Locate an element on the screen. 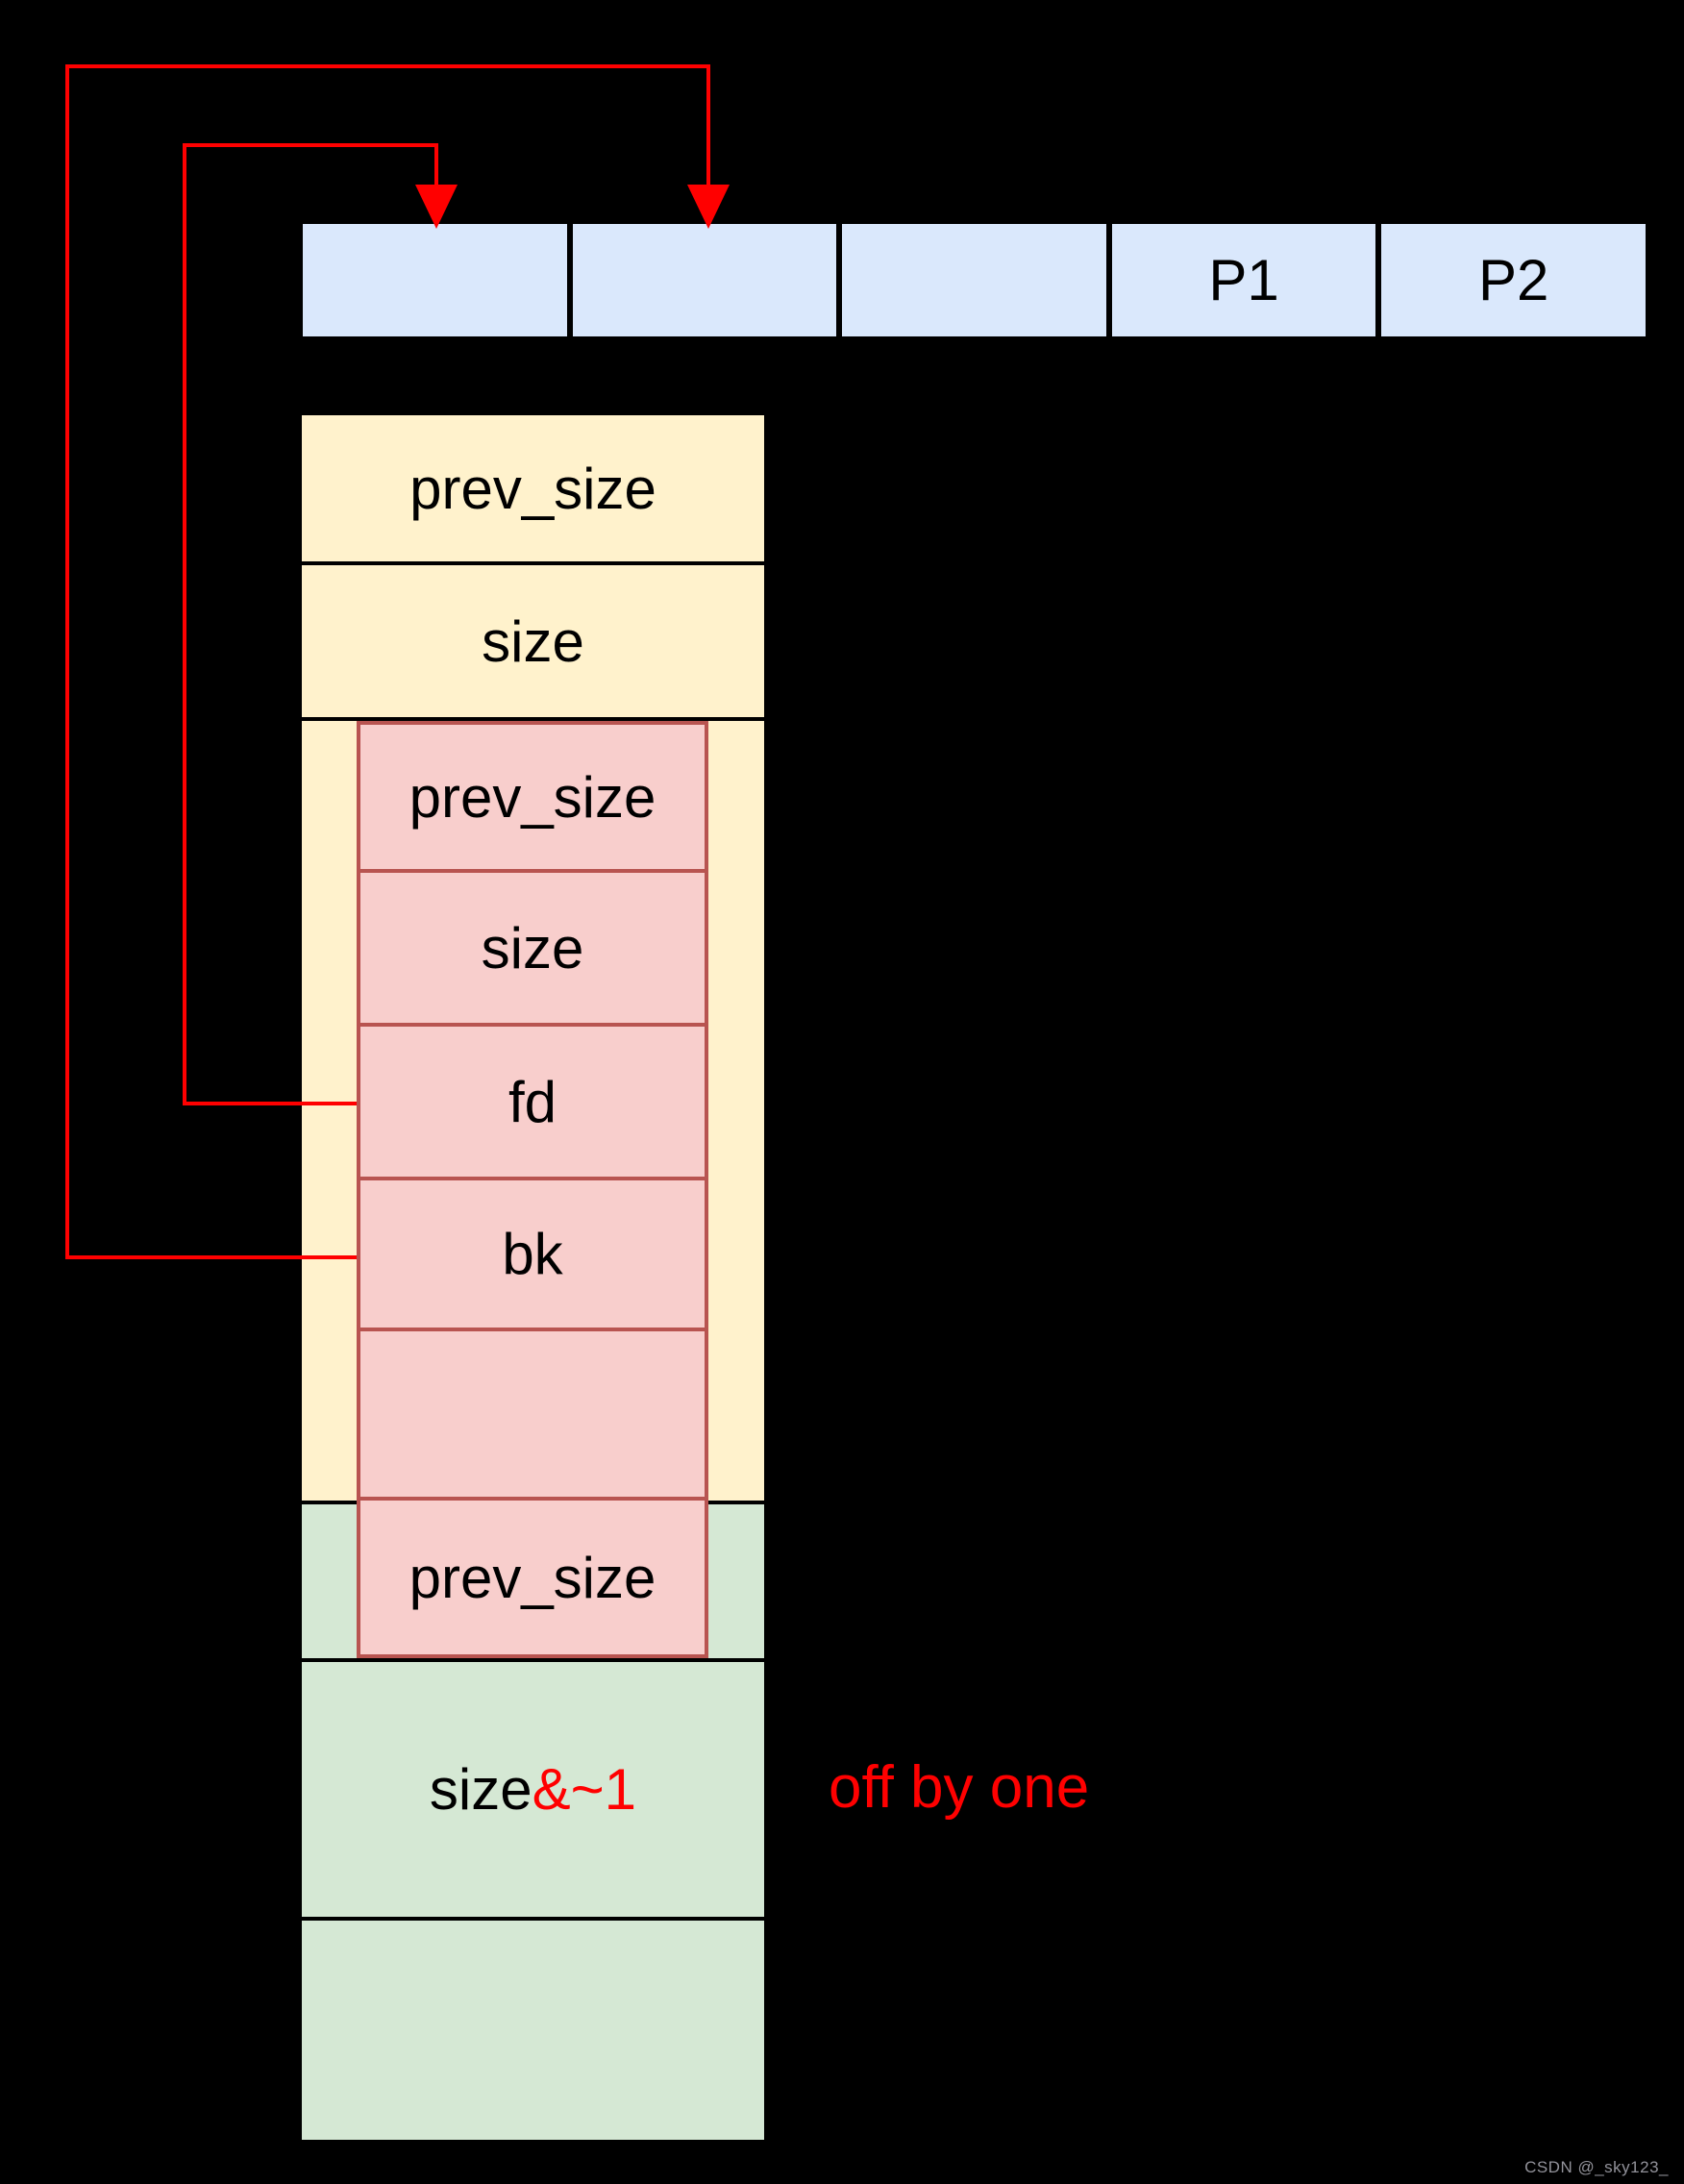 This screenshot has width=1684, height=2184. next-size-mask-label: &~1 is located at coordinates (584, 1790).